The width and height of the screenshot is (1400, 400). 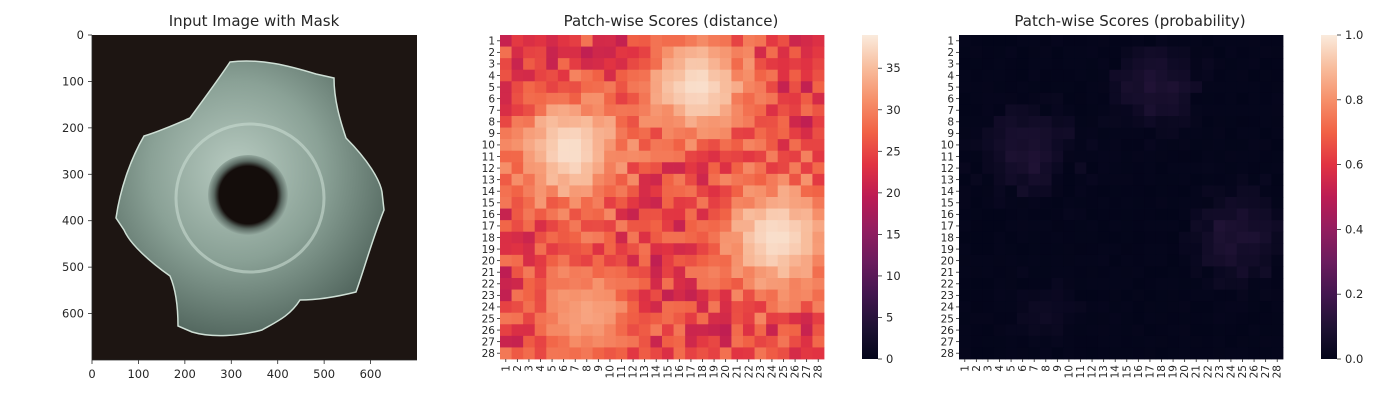 I want to click on row-label: 26, so click(x=489, y=331).